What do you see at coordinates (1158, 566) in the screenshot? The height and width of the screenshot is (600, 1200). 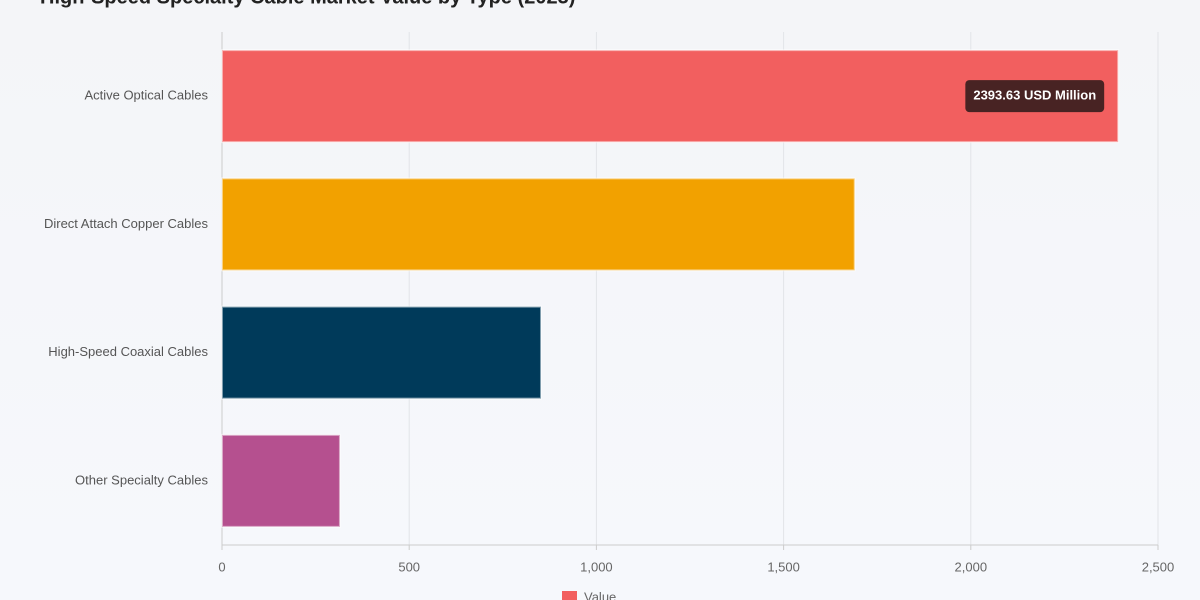 I see `x-tick-label: 2,500` at bounding box center [1158, 566].